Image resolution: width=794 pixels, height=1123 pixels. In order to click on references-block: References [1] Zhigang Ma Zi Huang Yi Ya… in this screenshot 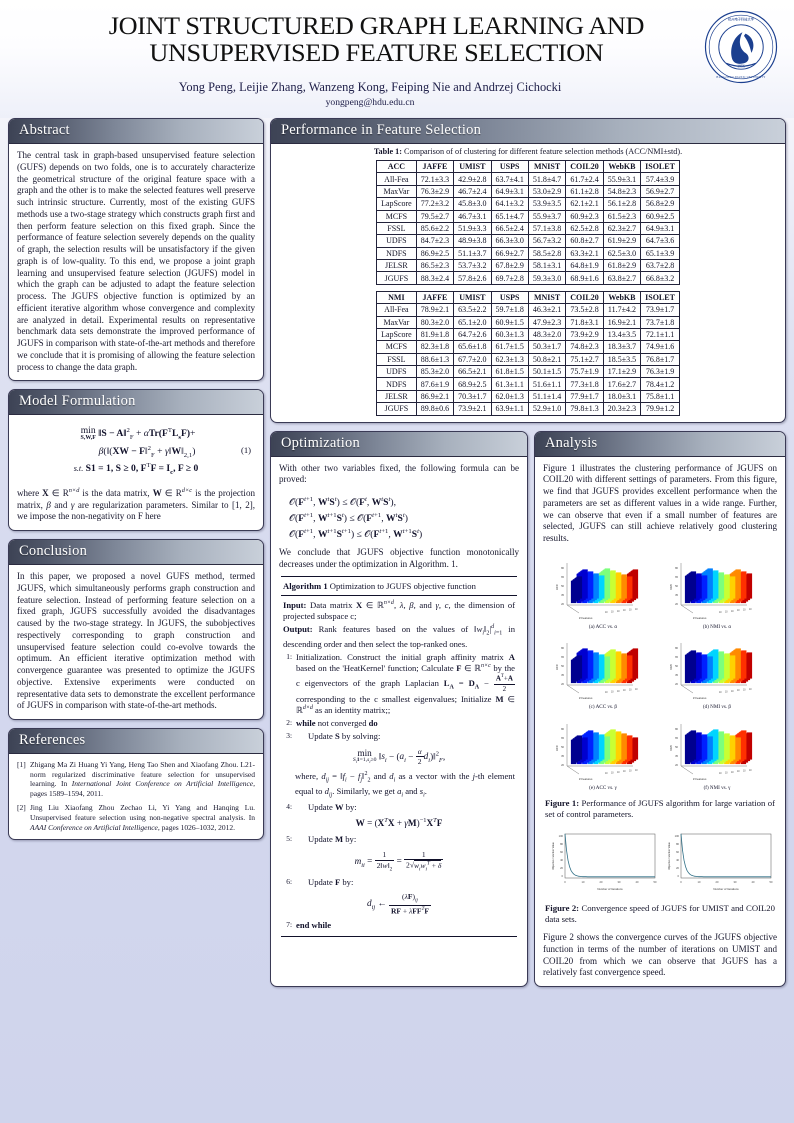, I will do `click(136, 784)`.